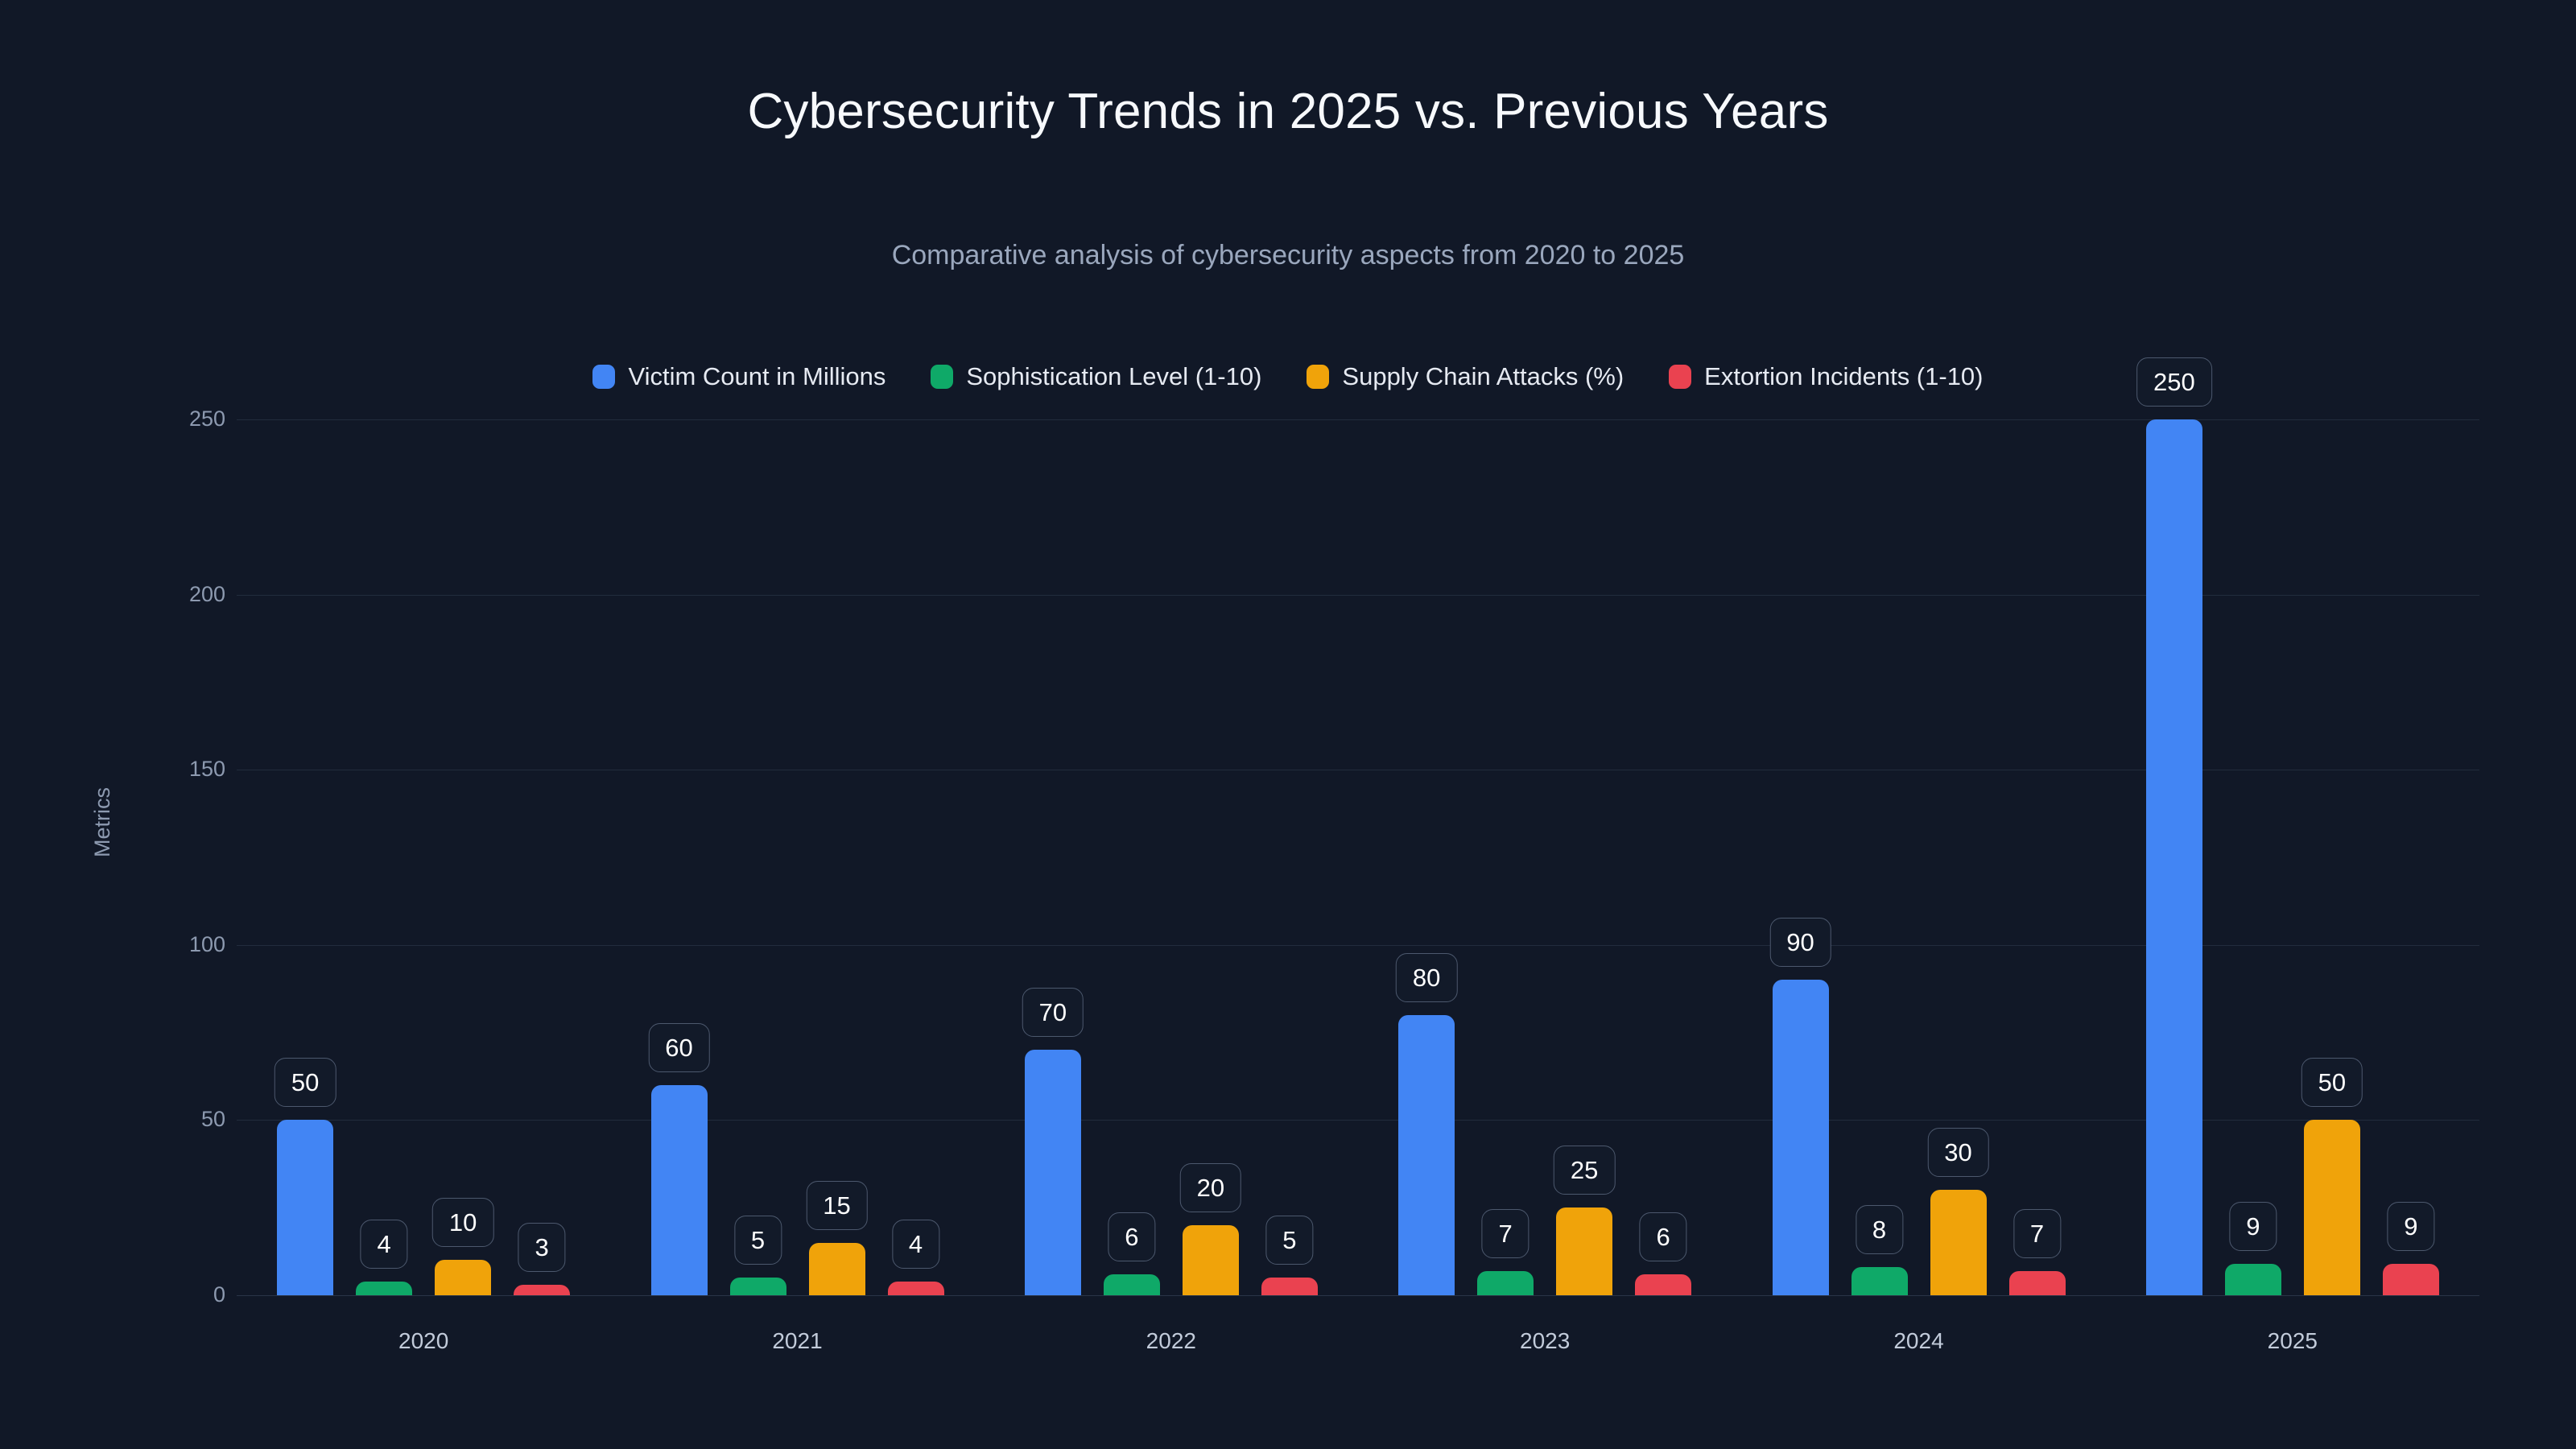 Image resolution: width=2576 pixels, height=1449 pixels. I want to click on legend-item: Victim Count in Millions, so click(739, 376).